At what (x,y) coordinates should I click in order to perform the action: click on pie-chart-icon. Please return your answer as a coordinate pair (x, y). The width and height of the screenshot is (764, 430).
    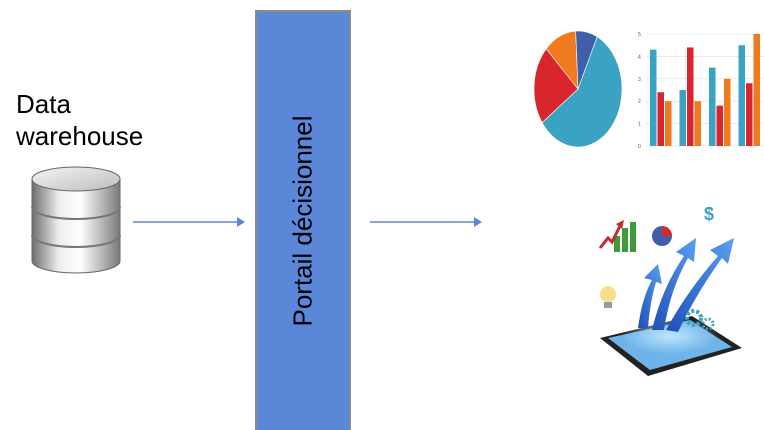
    Looking at the image, I should click on (578, 89).